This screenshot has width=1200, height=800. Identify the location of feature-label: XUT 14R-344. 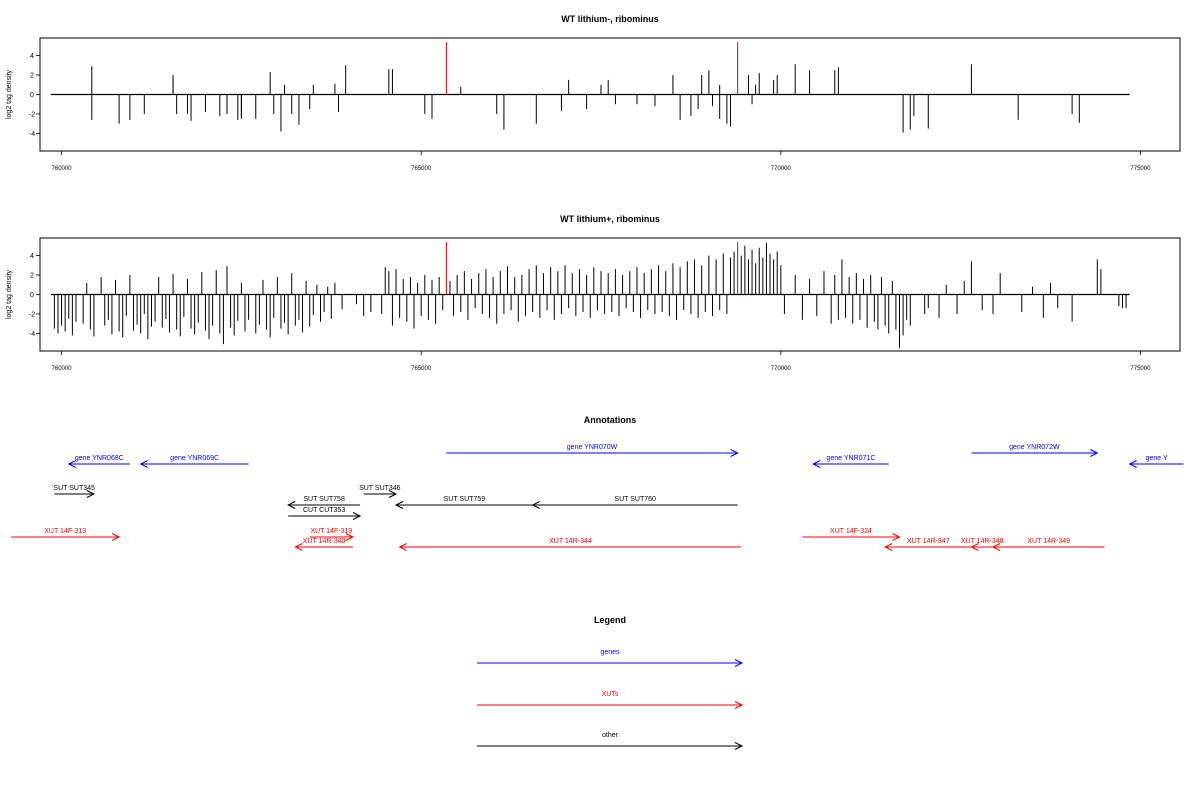
(570, 541).